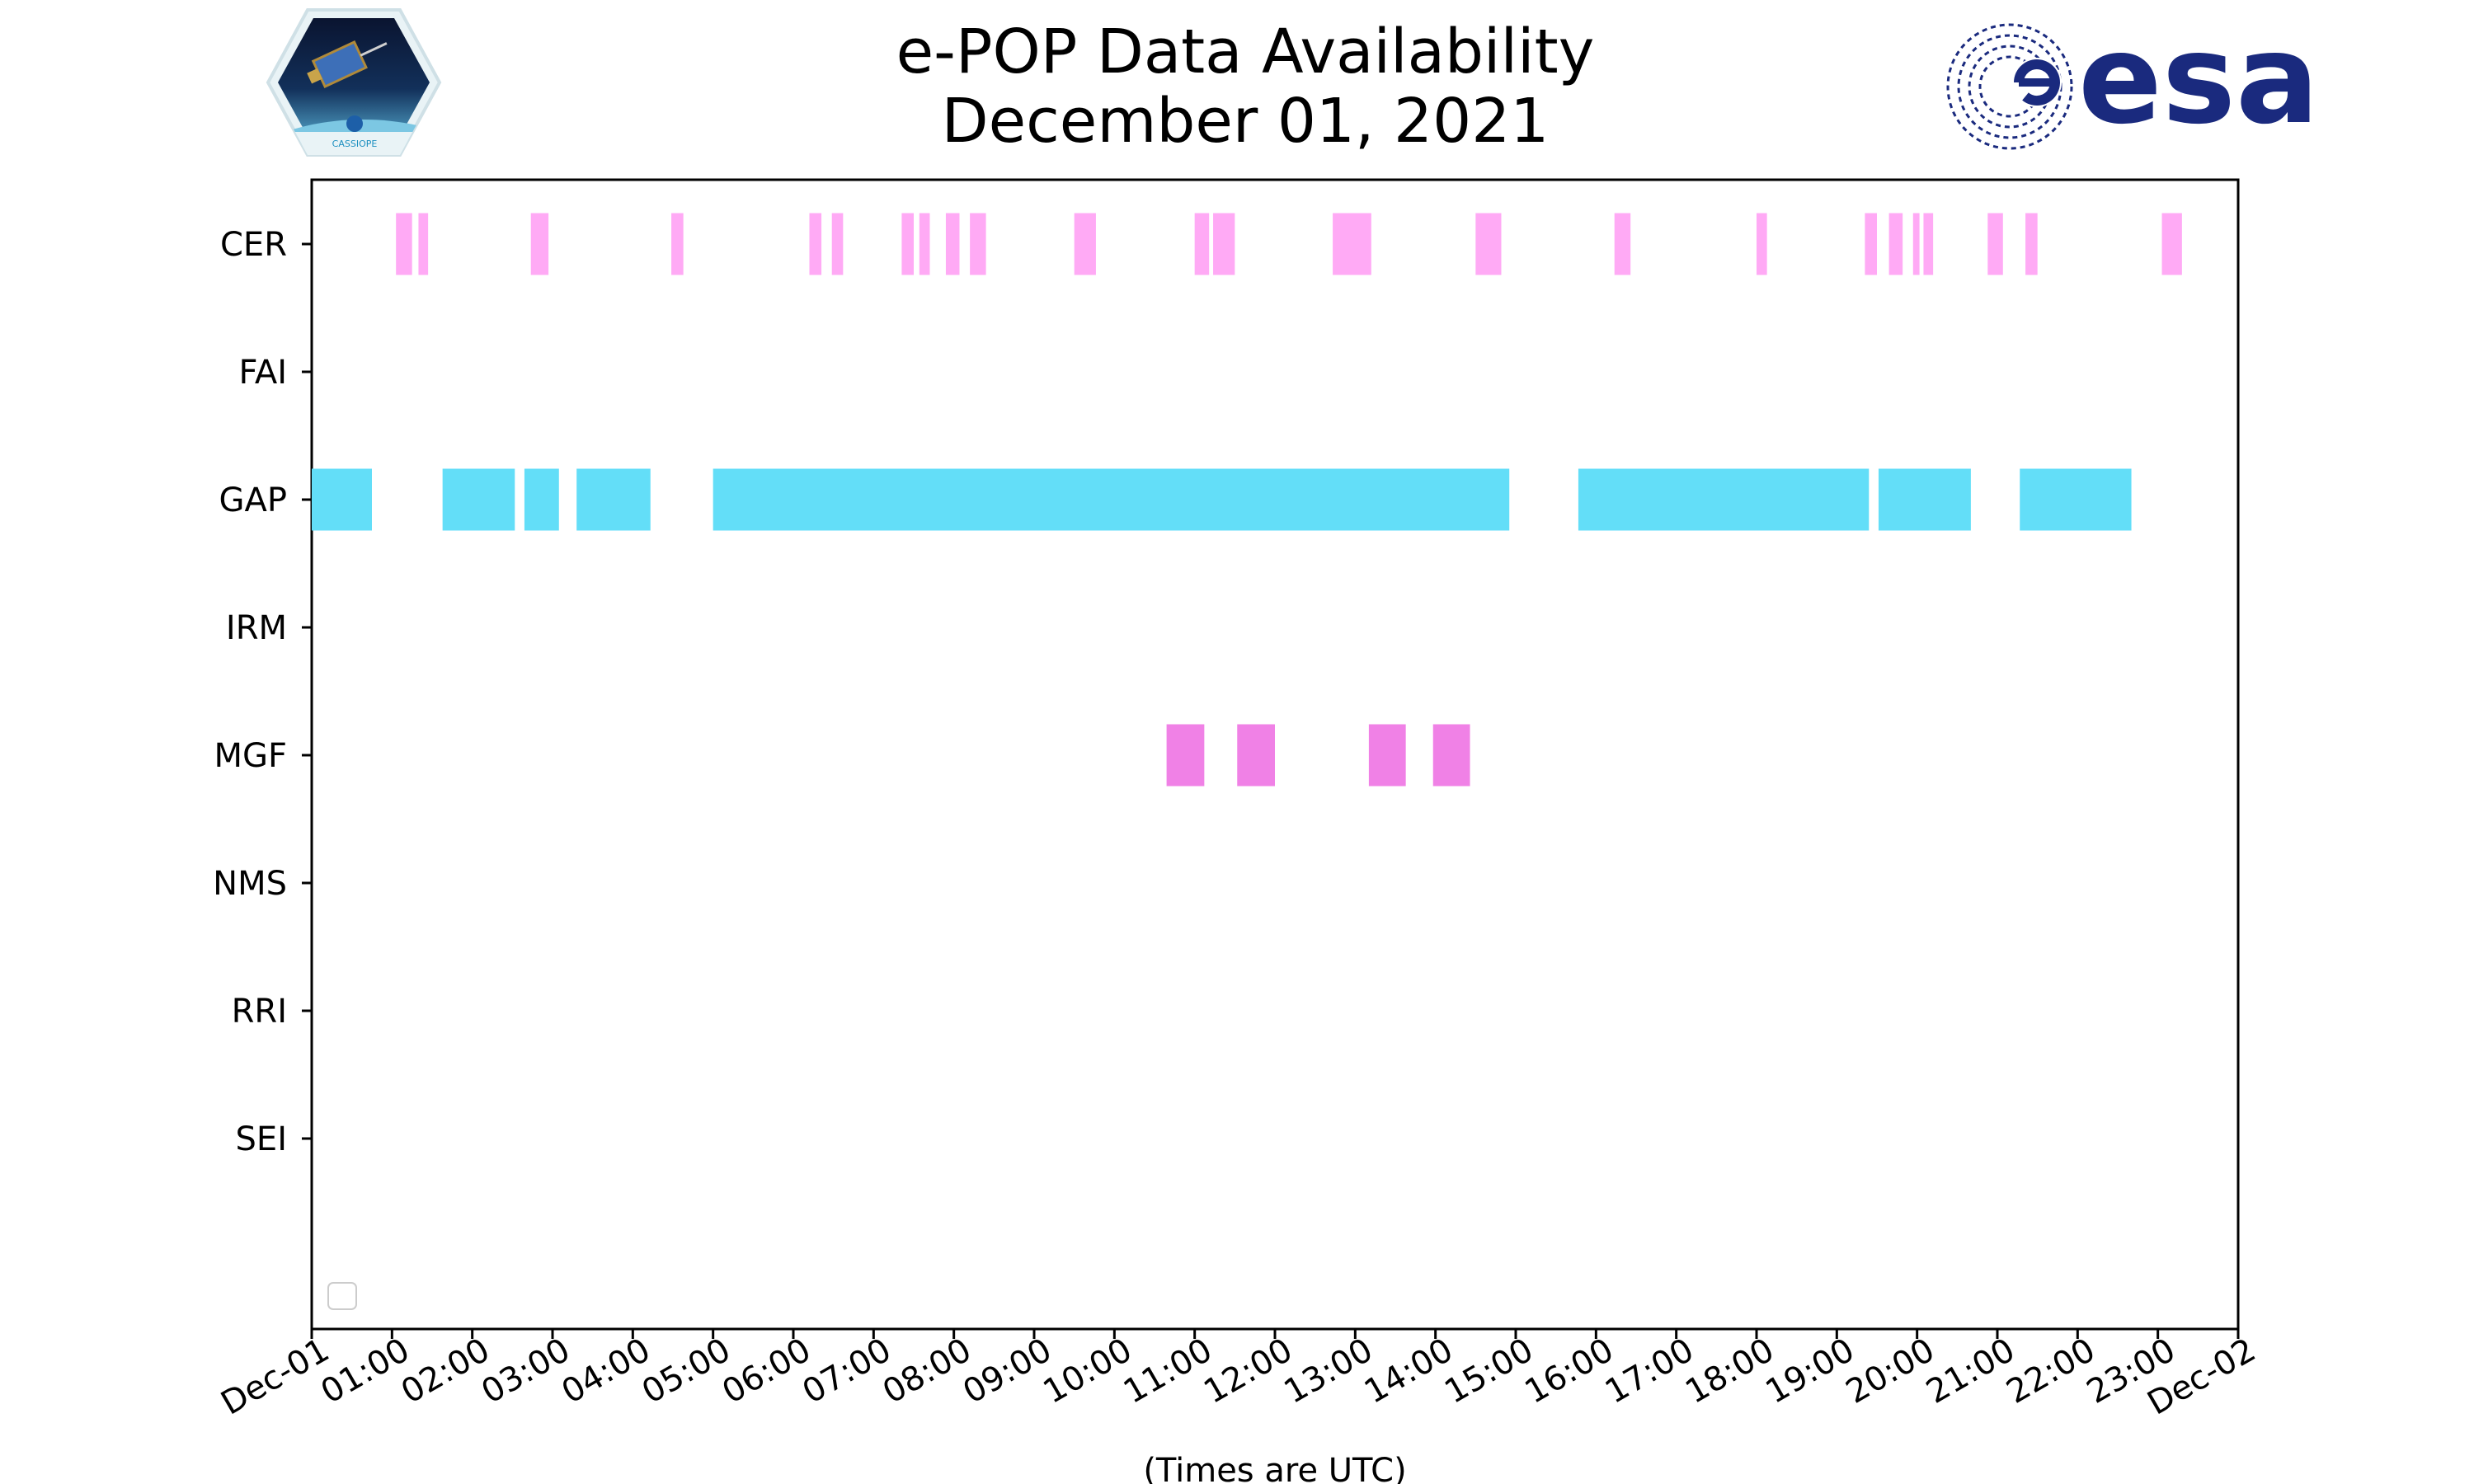 This screenshot has height=1484, width=2474. I want to click on x-tick-label-12: 12:00, so click(1248, 1371).